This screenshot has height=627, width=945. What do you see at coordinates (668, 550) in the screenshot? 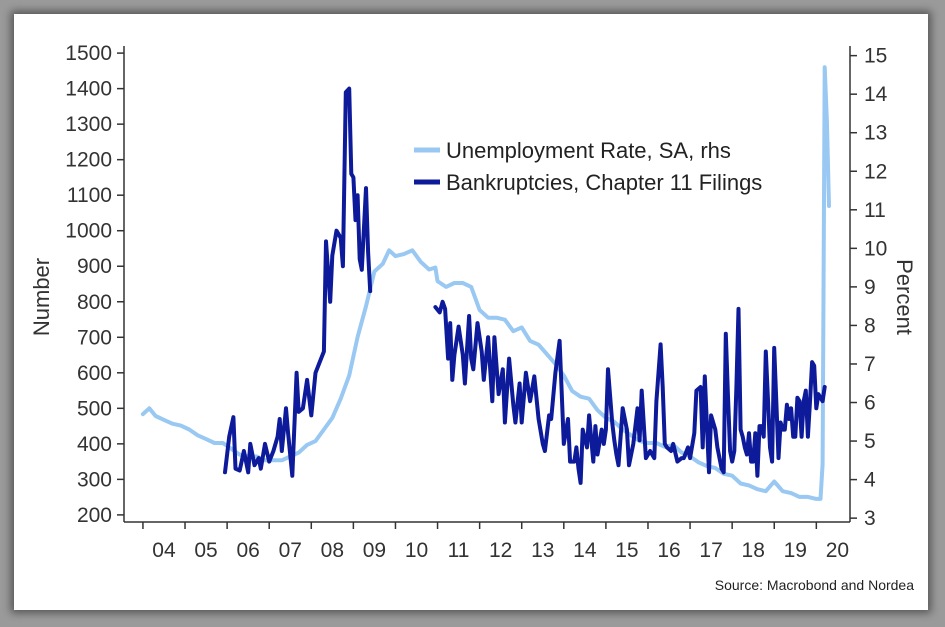
I see `x-tick-label: 16` at bounding box center [668, 550].